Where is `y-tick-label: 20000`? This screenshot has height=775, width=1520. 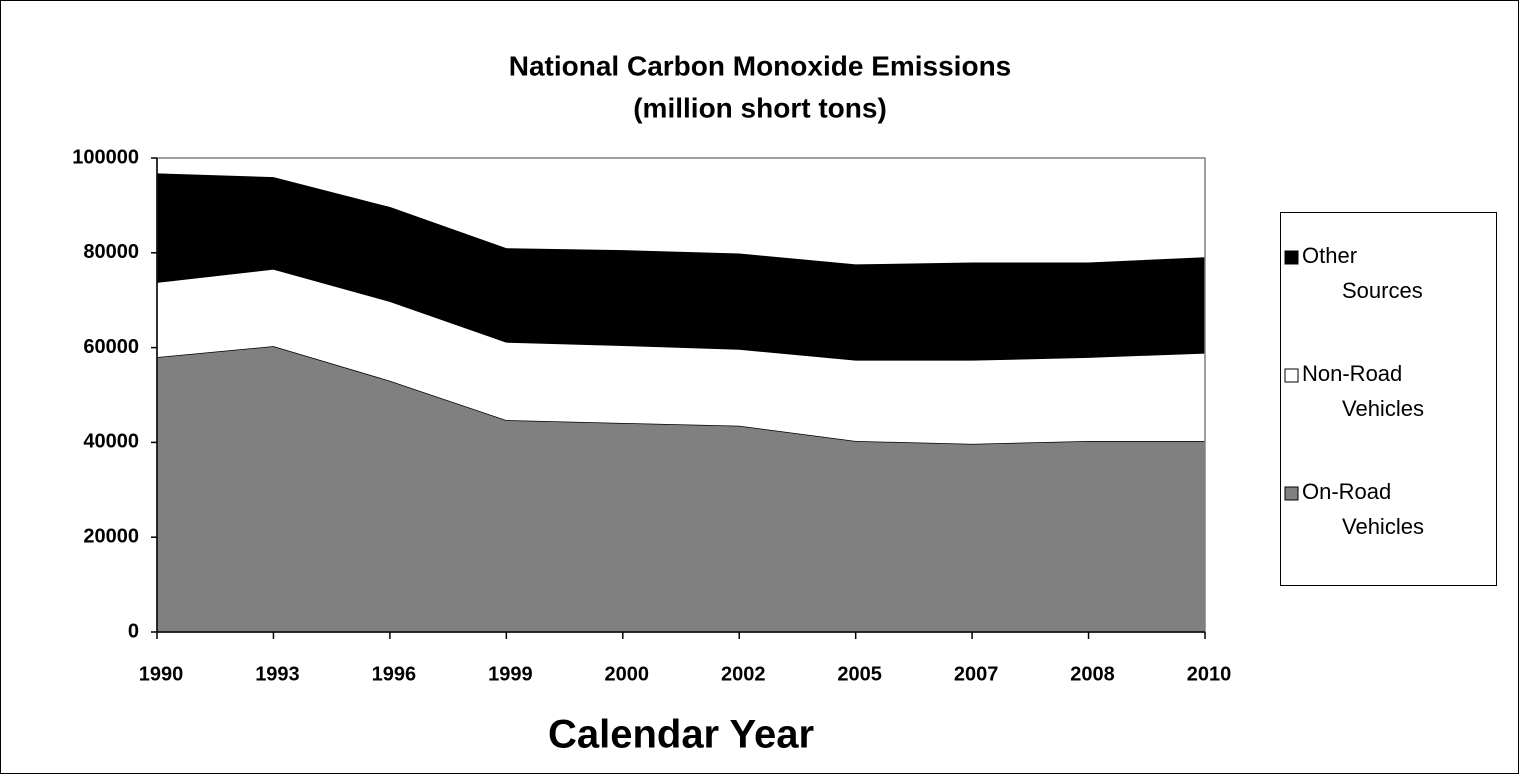 y-tick-label: 20000 is located at coordinates (111, 536).